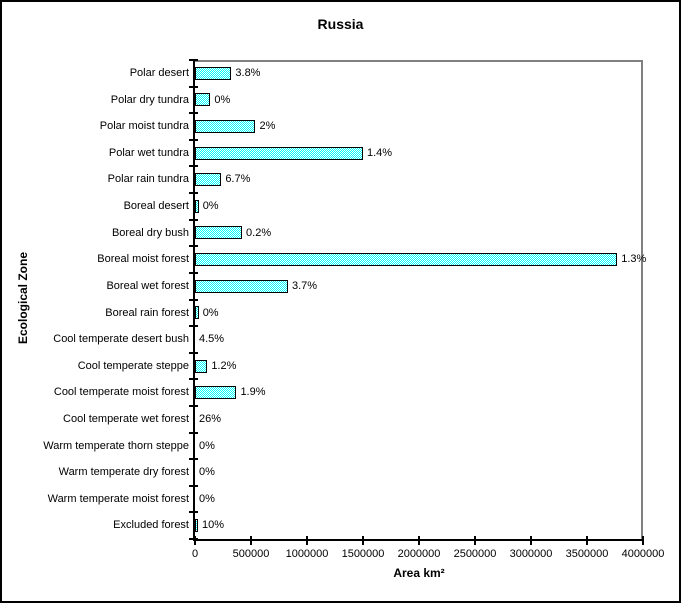 Image resolution: width=681 pixels, height=603 pixels. I want to click on bar-value-label: 1.3%, so click(634, 259).